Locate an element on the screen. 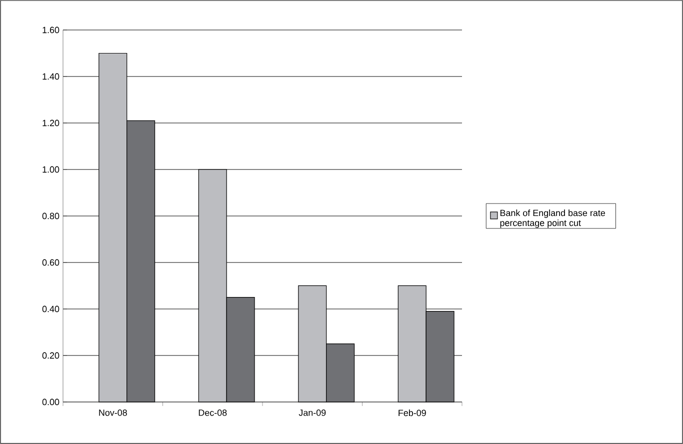 This screenshot has width=683, height=444. x-tick-label: Jan-09 is located at coordinates (312, 413).